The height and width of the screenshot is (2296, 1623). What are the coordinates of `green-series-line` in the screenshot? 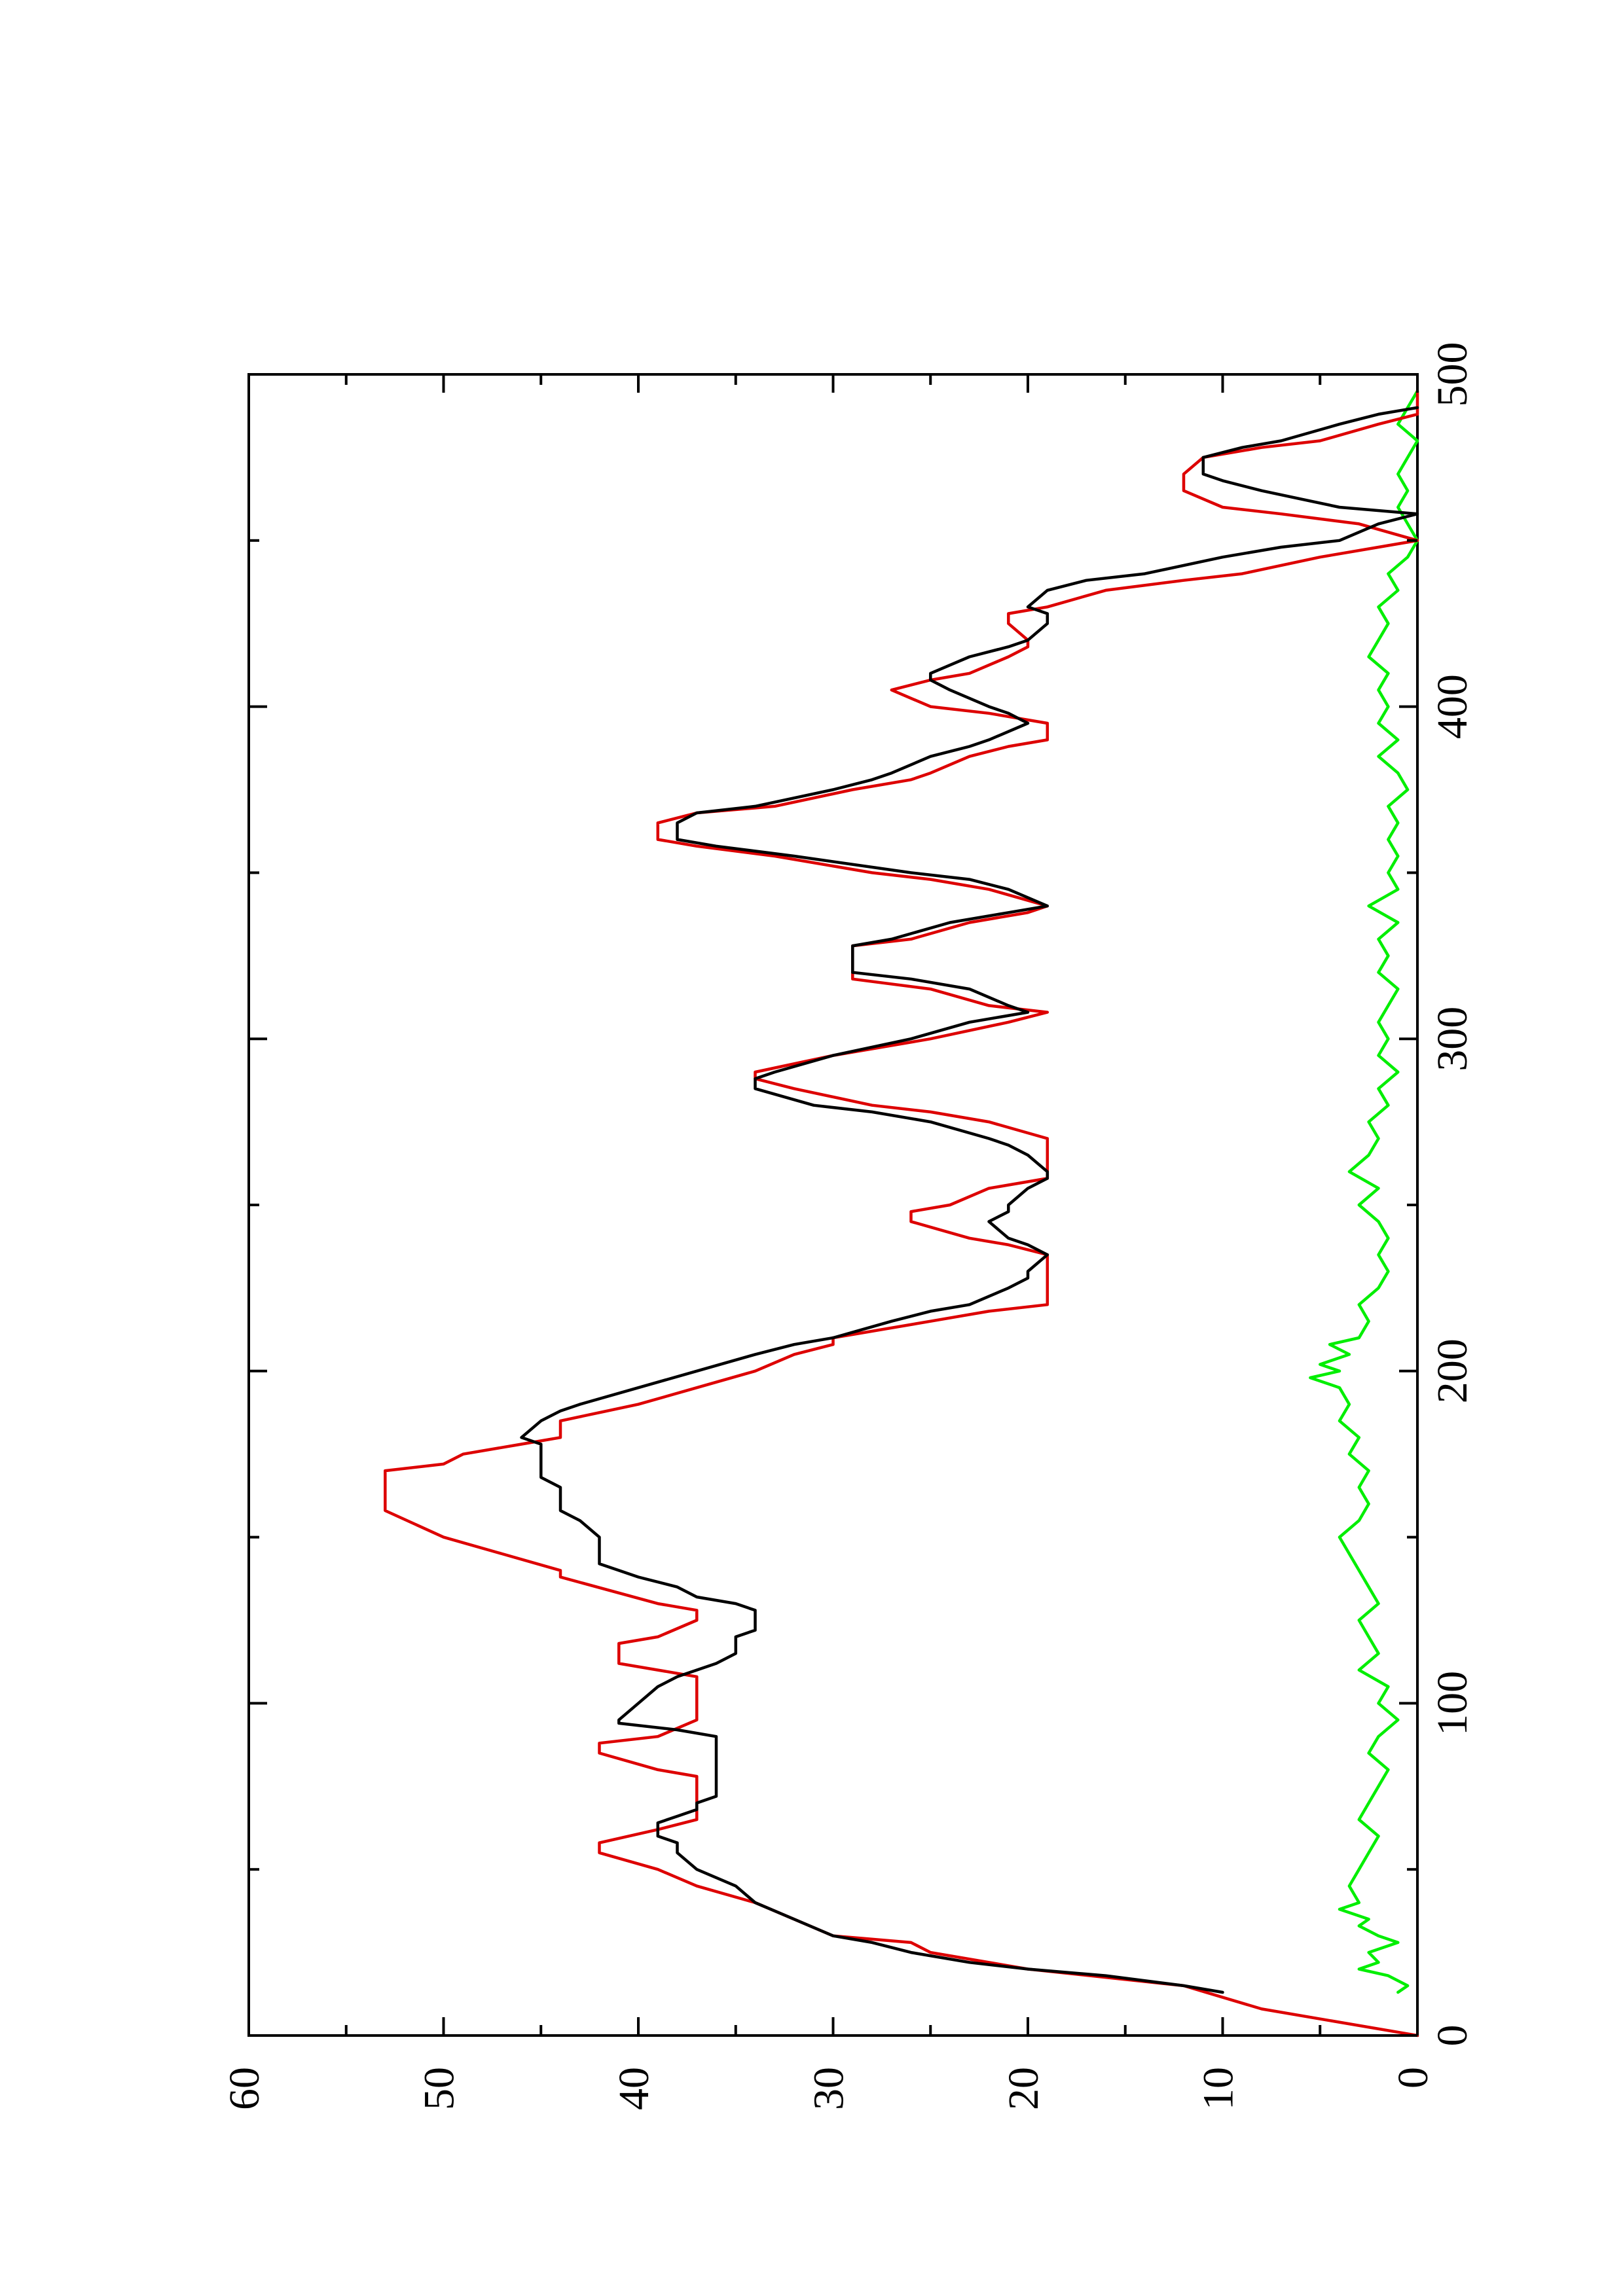 It's located at (1364, 1191).